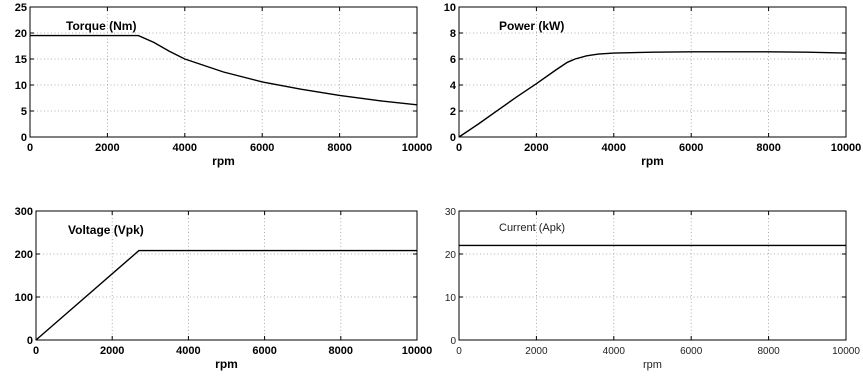  What do you see at coordinates (24, 112) in the screenshot?
I see `y-tick-label: 5` at bounding box center [24, 112].